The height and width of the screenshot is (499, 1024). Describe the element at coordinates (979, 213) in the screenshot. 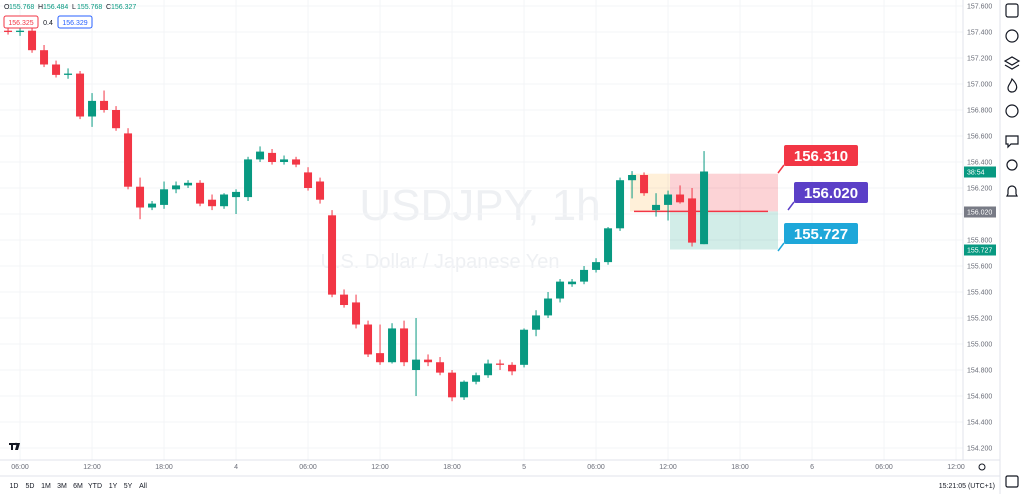

I see `price-tag-text: 156.020` at that location.